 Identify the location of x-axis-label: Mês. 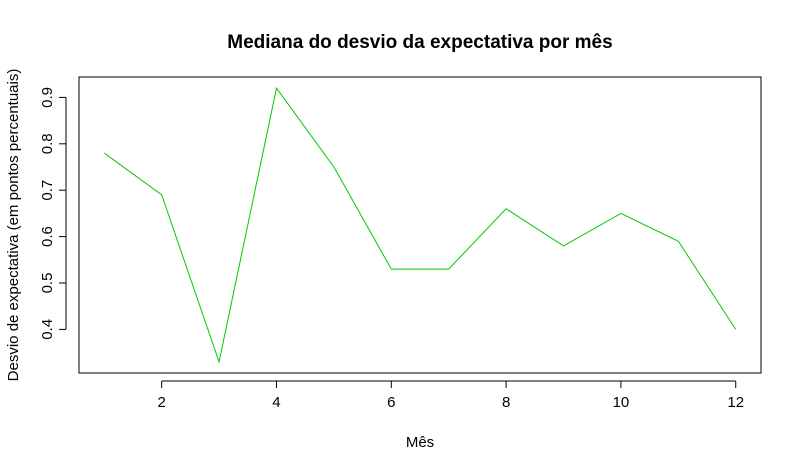
(420, 442).